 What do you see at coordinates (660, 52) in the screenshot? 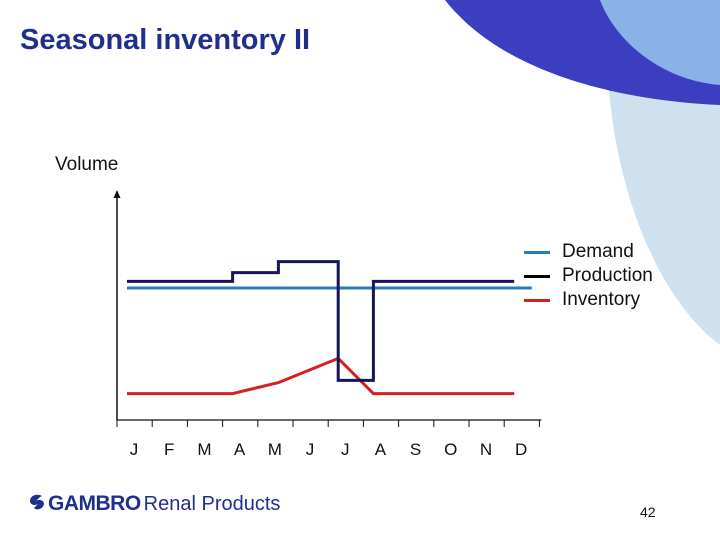
I see `swoosh-mid` at bounding box center [660, 52].